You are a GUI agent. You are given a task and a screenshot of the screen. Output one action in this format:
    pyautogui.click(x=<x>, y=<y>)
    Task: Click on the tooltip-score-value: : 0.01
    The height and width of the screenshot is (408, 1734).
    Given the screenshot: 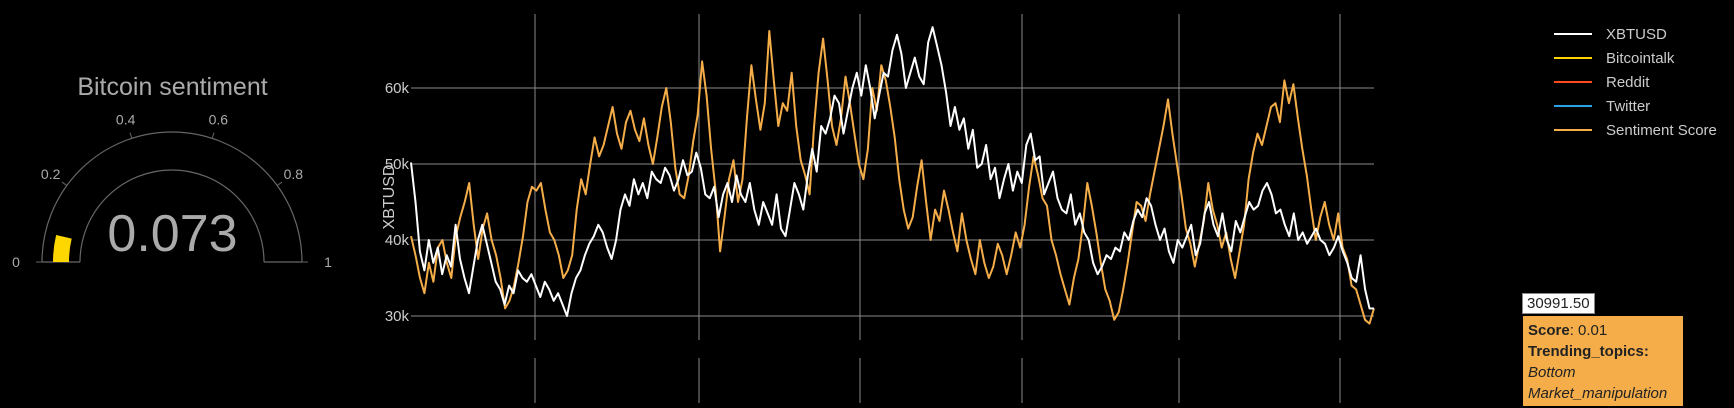 What is the action you would take?
    pyautogui.click(x=1588, y=330)
    